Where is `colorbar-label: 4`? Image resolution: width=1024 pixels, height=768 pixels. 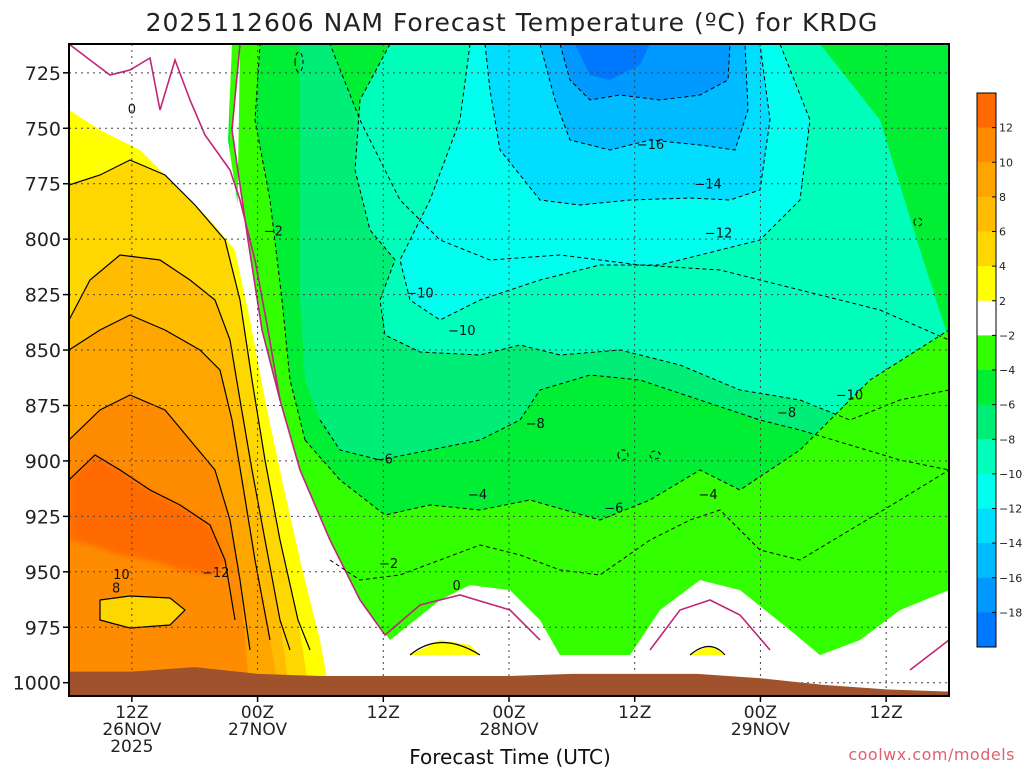
colorbar-label: 4 is located at coordinates (1002, 266).